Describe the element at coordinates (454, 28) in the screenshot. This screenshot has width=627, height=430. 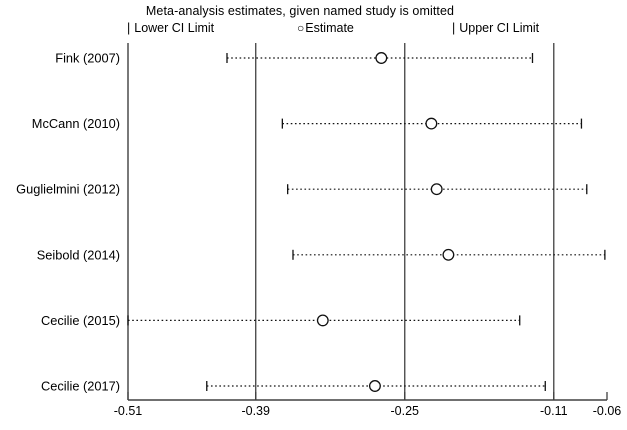
I see `upper-ci-cap-icon: |` at that location.